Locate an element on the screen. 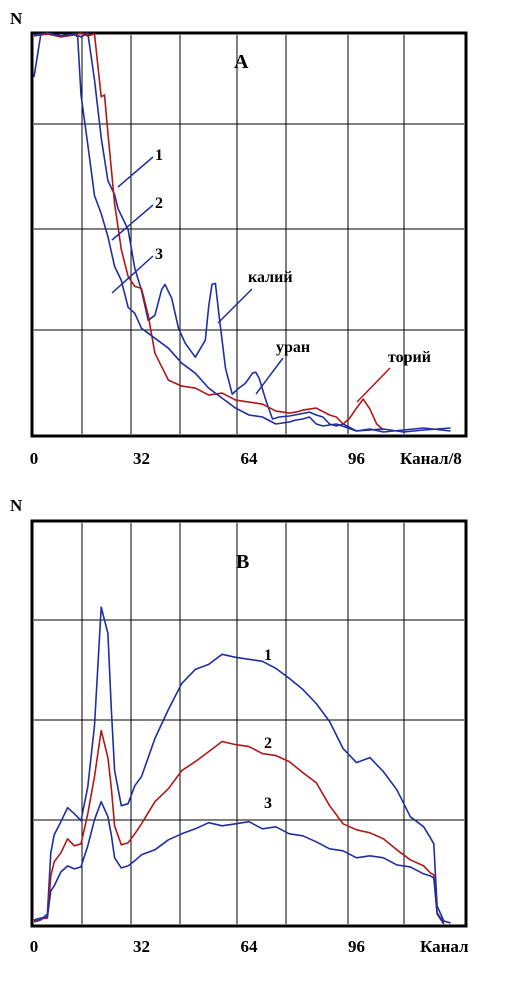 This screenshot has width=506, height=988. panel-a-annot-kaliy: калий is located at coordinates (270, 277).